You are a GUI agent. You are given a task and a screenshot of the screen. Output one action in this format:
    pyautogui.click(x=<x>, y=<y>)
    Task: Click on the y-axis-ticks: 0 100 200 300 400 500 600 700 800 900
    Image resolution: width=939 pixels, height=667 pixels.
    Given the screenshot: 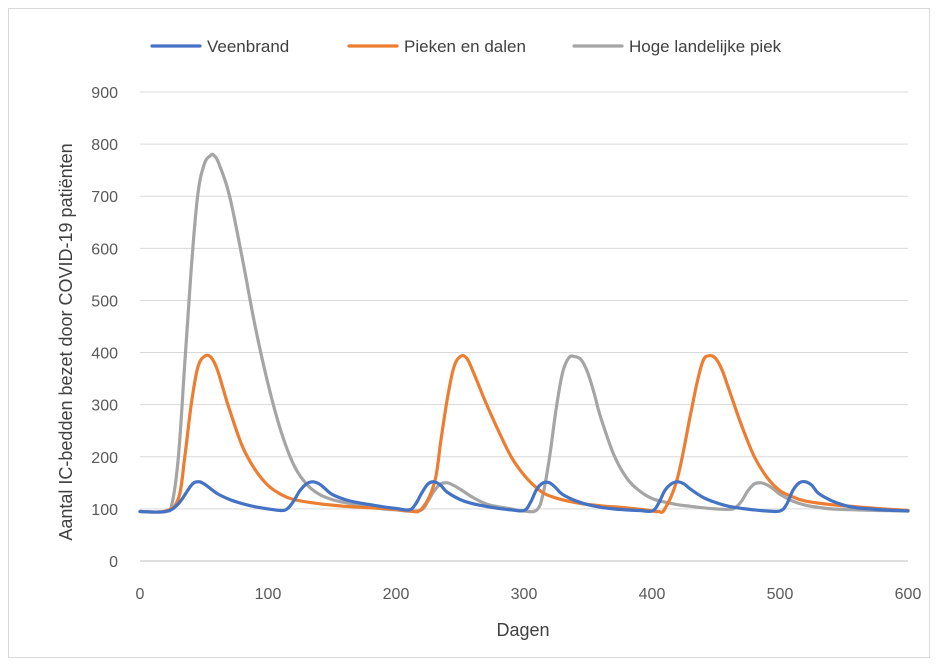 What is the action you would take?
    pyautogui.click(x=104, y=328)
    